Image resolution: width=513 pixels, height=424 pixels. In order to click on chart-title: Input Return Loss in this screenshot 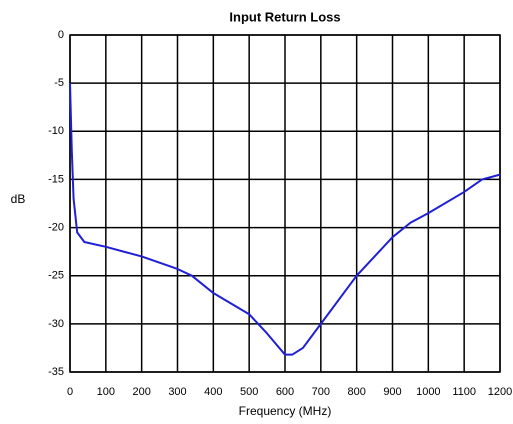, I will do `click(284, 16)`.